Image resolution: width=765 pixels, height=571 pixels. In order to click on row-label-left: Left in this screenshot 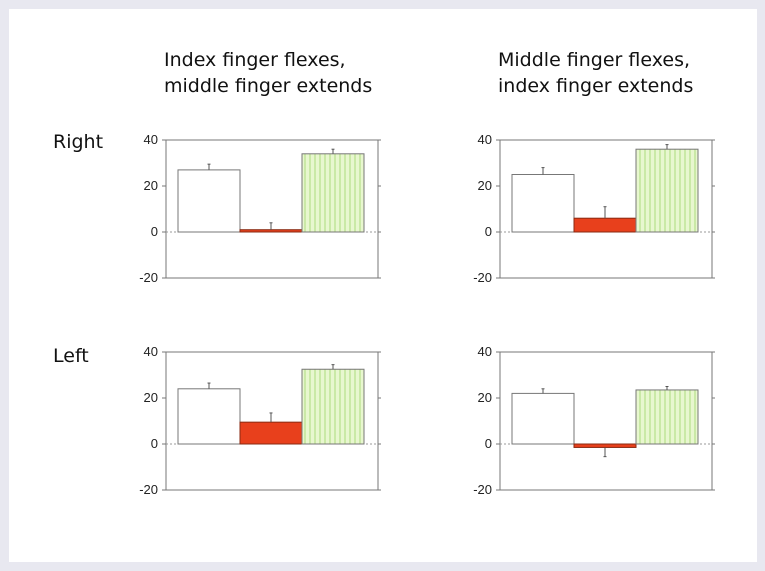, I will do `click(71, 356)`.